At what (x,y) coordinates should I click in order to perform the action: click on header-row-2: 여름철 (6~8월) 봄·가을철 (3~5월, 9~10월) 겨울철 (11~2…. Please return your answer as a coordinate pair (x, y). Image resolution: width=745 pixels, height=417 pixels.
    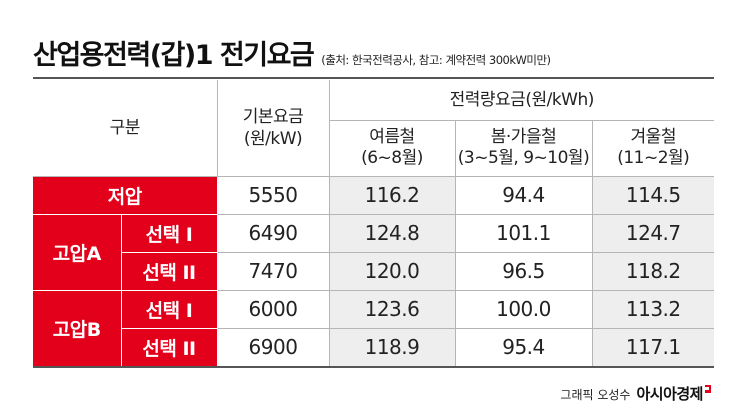
    Looking at the image, I should click on (374, 148).